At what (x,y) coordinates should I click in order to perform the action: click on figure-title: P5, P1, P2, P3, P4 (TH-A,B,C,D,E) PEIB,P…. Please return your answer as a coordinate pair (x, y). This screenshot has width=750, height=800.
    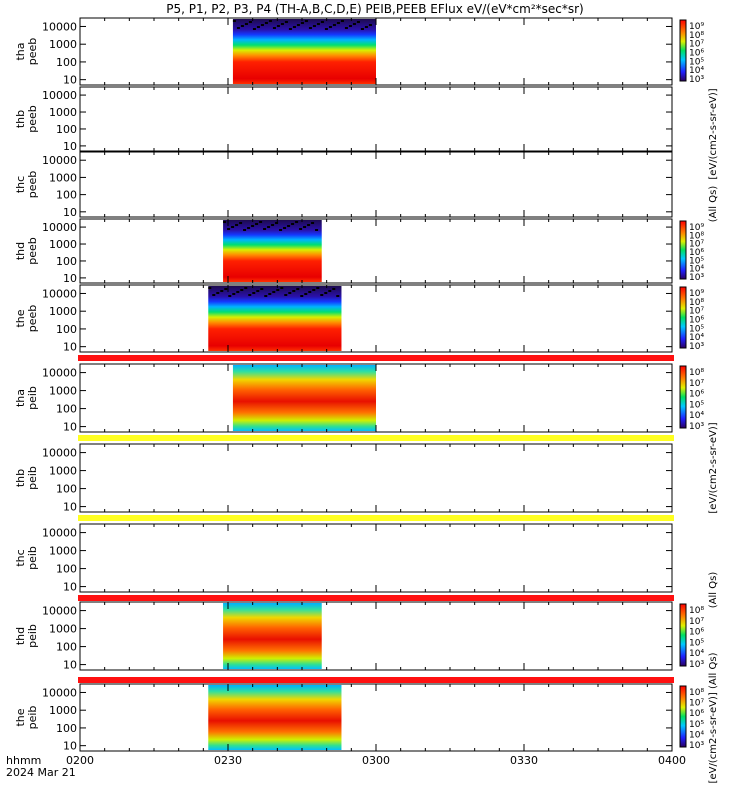
    Looking at the image, I should click on (374, 9).